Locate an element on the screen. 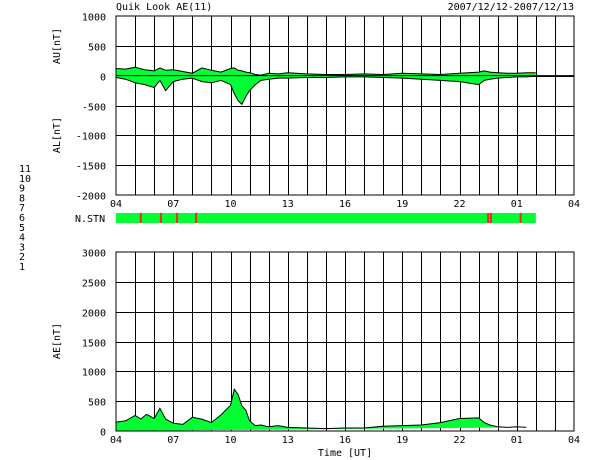 This screenshot has width=590, height=460. station-legend-label: 3 is located at coordinates (22, 247).